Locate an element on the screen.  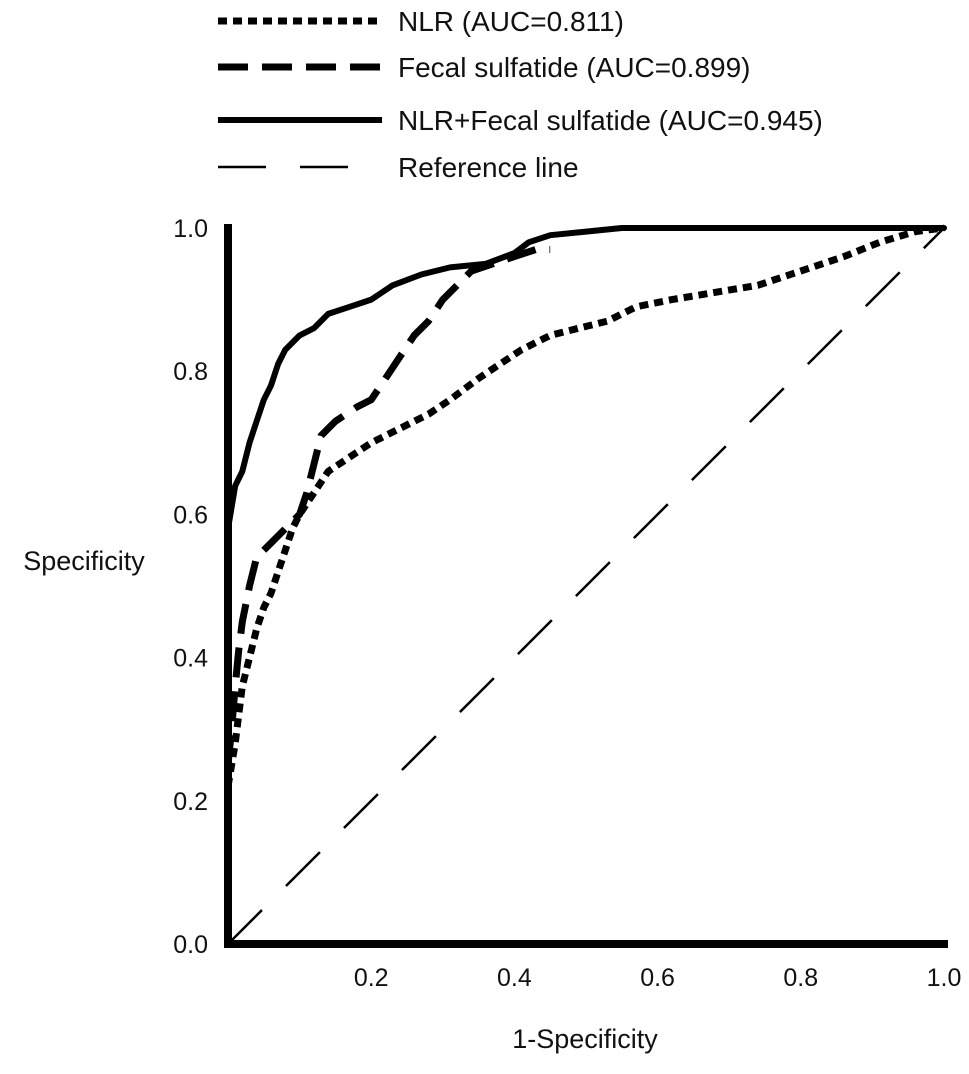
x-tick-label: 0.6 is located at coordinates (657, 978).